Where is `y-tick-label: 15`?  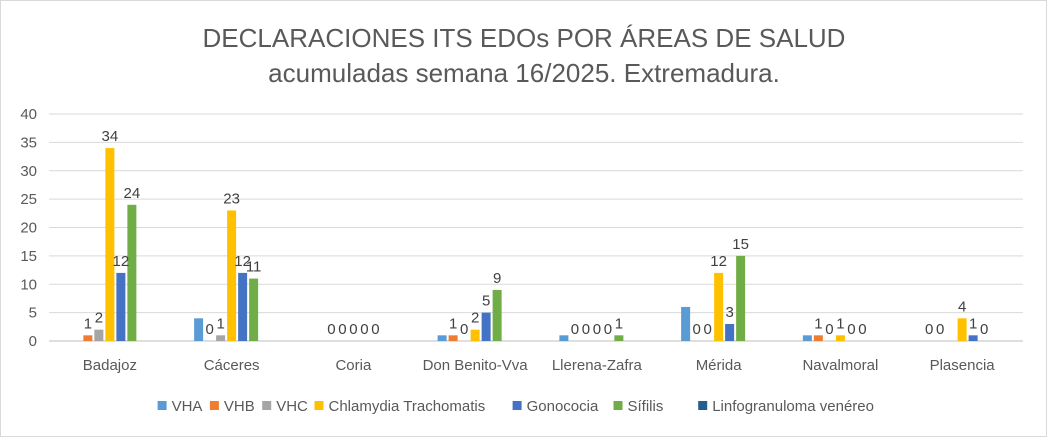
y-tick-label: 15 is located at coordinates (28, 256).